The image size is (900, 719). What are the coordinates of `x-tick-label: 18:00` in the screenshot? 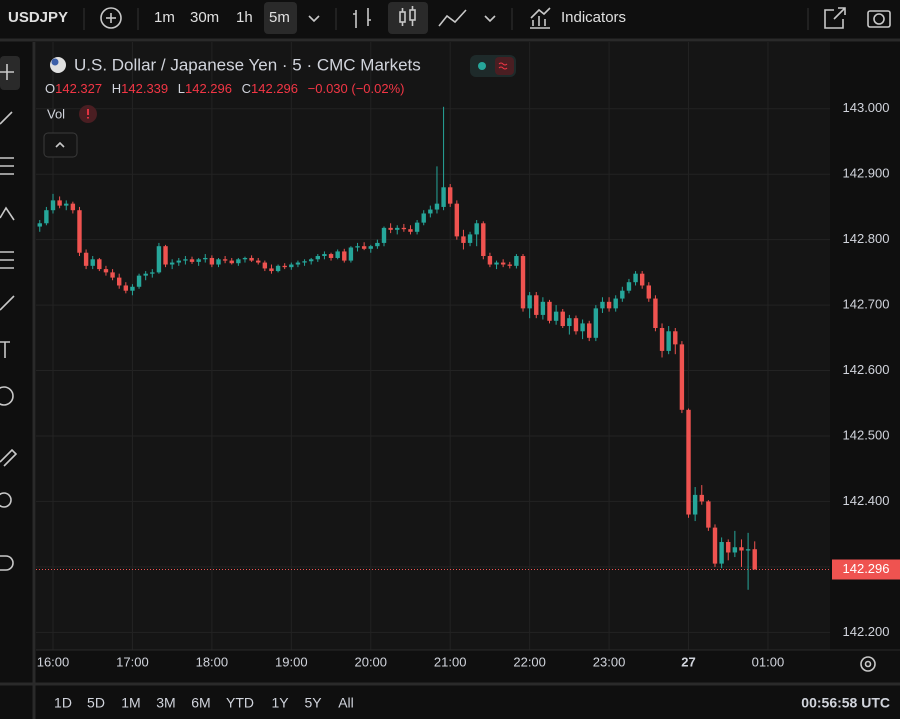 It's located at (212, 661).